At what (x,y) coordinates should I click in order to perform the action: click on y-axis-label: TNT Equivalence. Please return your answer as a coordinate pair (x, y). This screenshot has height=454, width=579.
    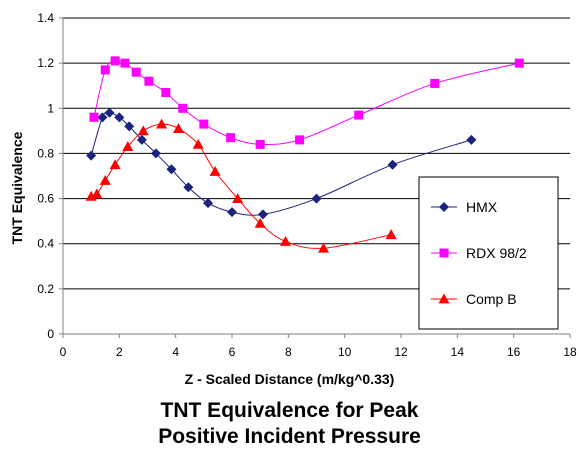
    Looking at the image, I should click on (17, 187).